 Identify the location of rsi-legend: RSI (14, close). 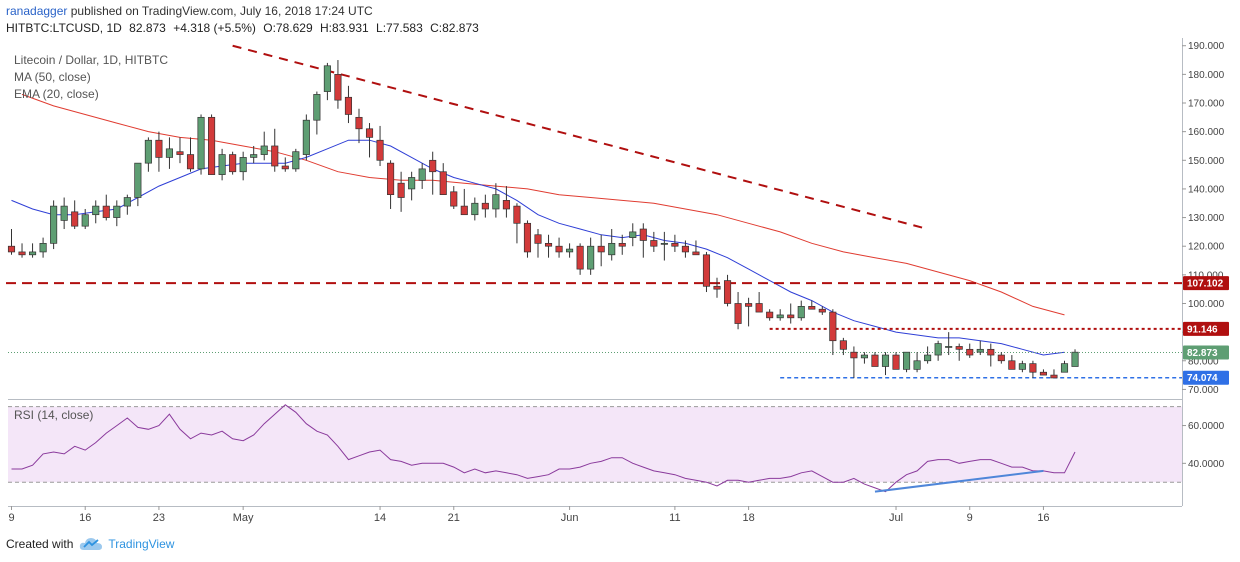
(54, 415).